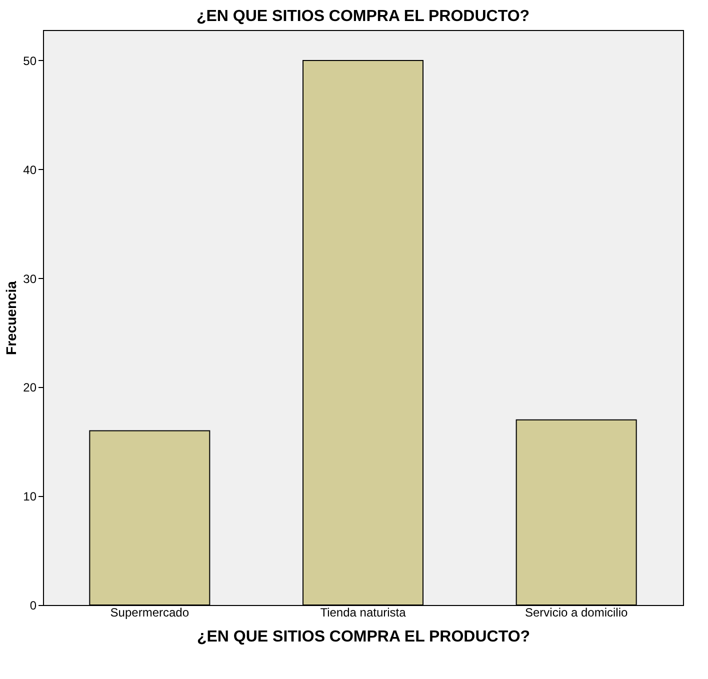 The image size is (708, 679). What do you see at coordinates (30, 169) in the screenshot?
I see `y-tick-label: 40` at bounding box center [30, 169].